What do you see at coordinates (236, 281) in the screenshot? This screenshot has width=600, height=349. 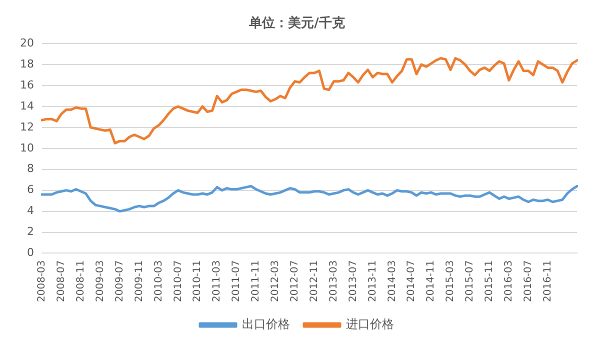 I see `x-tick-label: 2011-07` at bounding box center [236, 281].